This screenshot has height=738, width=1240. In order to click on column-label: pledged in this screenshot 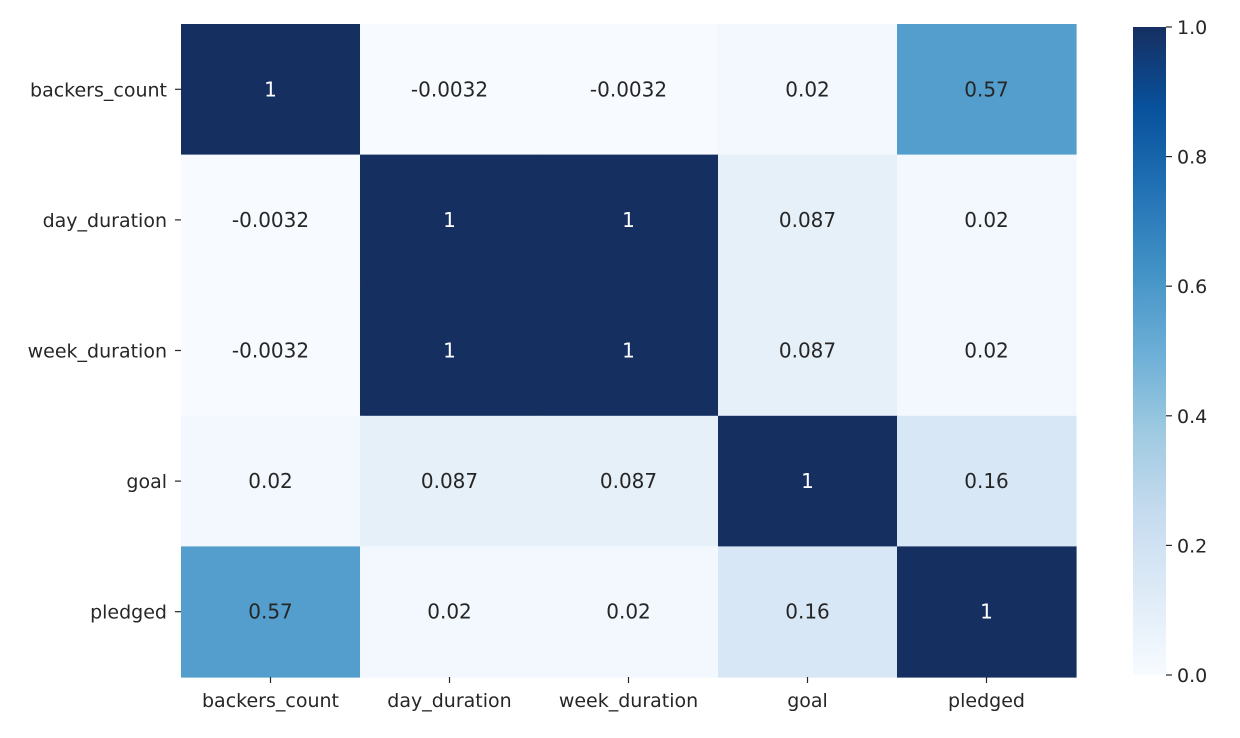, I will do `click(986, 701)`.